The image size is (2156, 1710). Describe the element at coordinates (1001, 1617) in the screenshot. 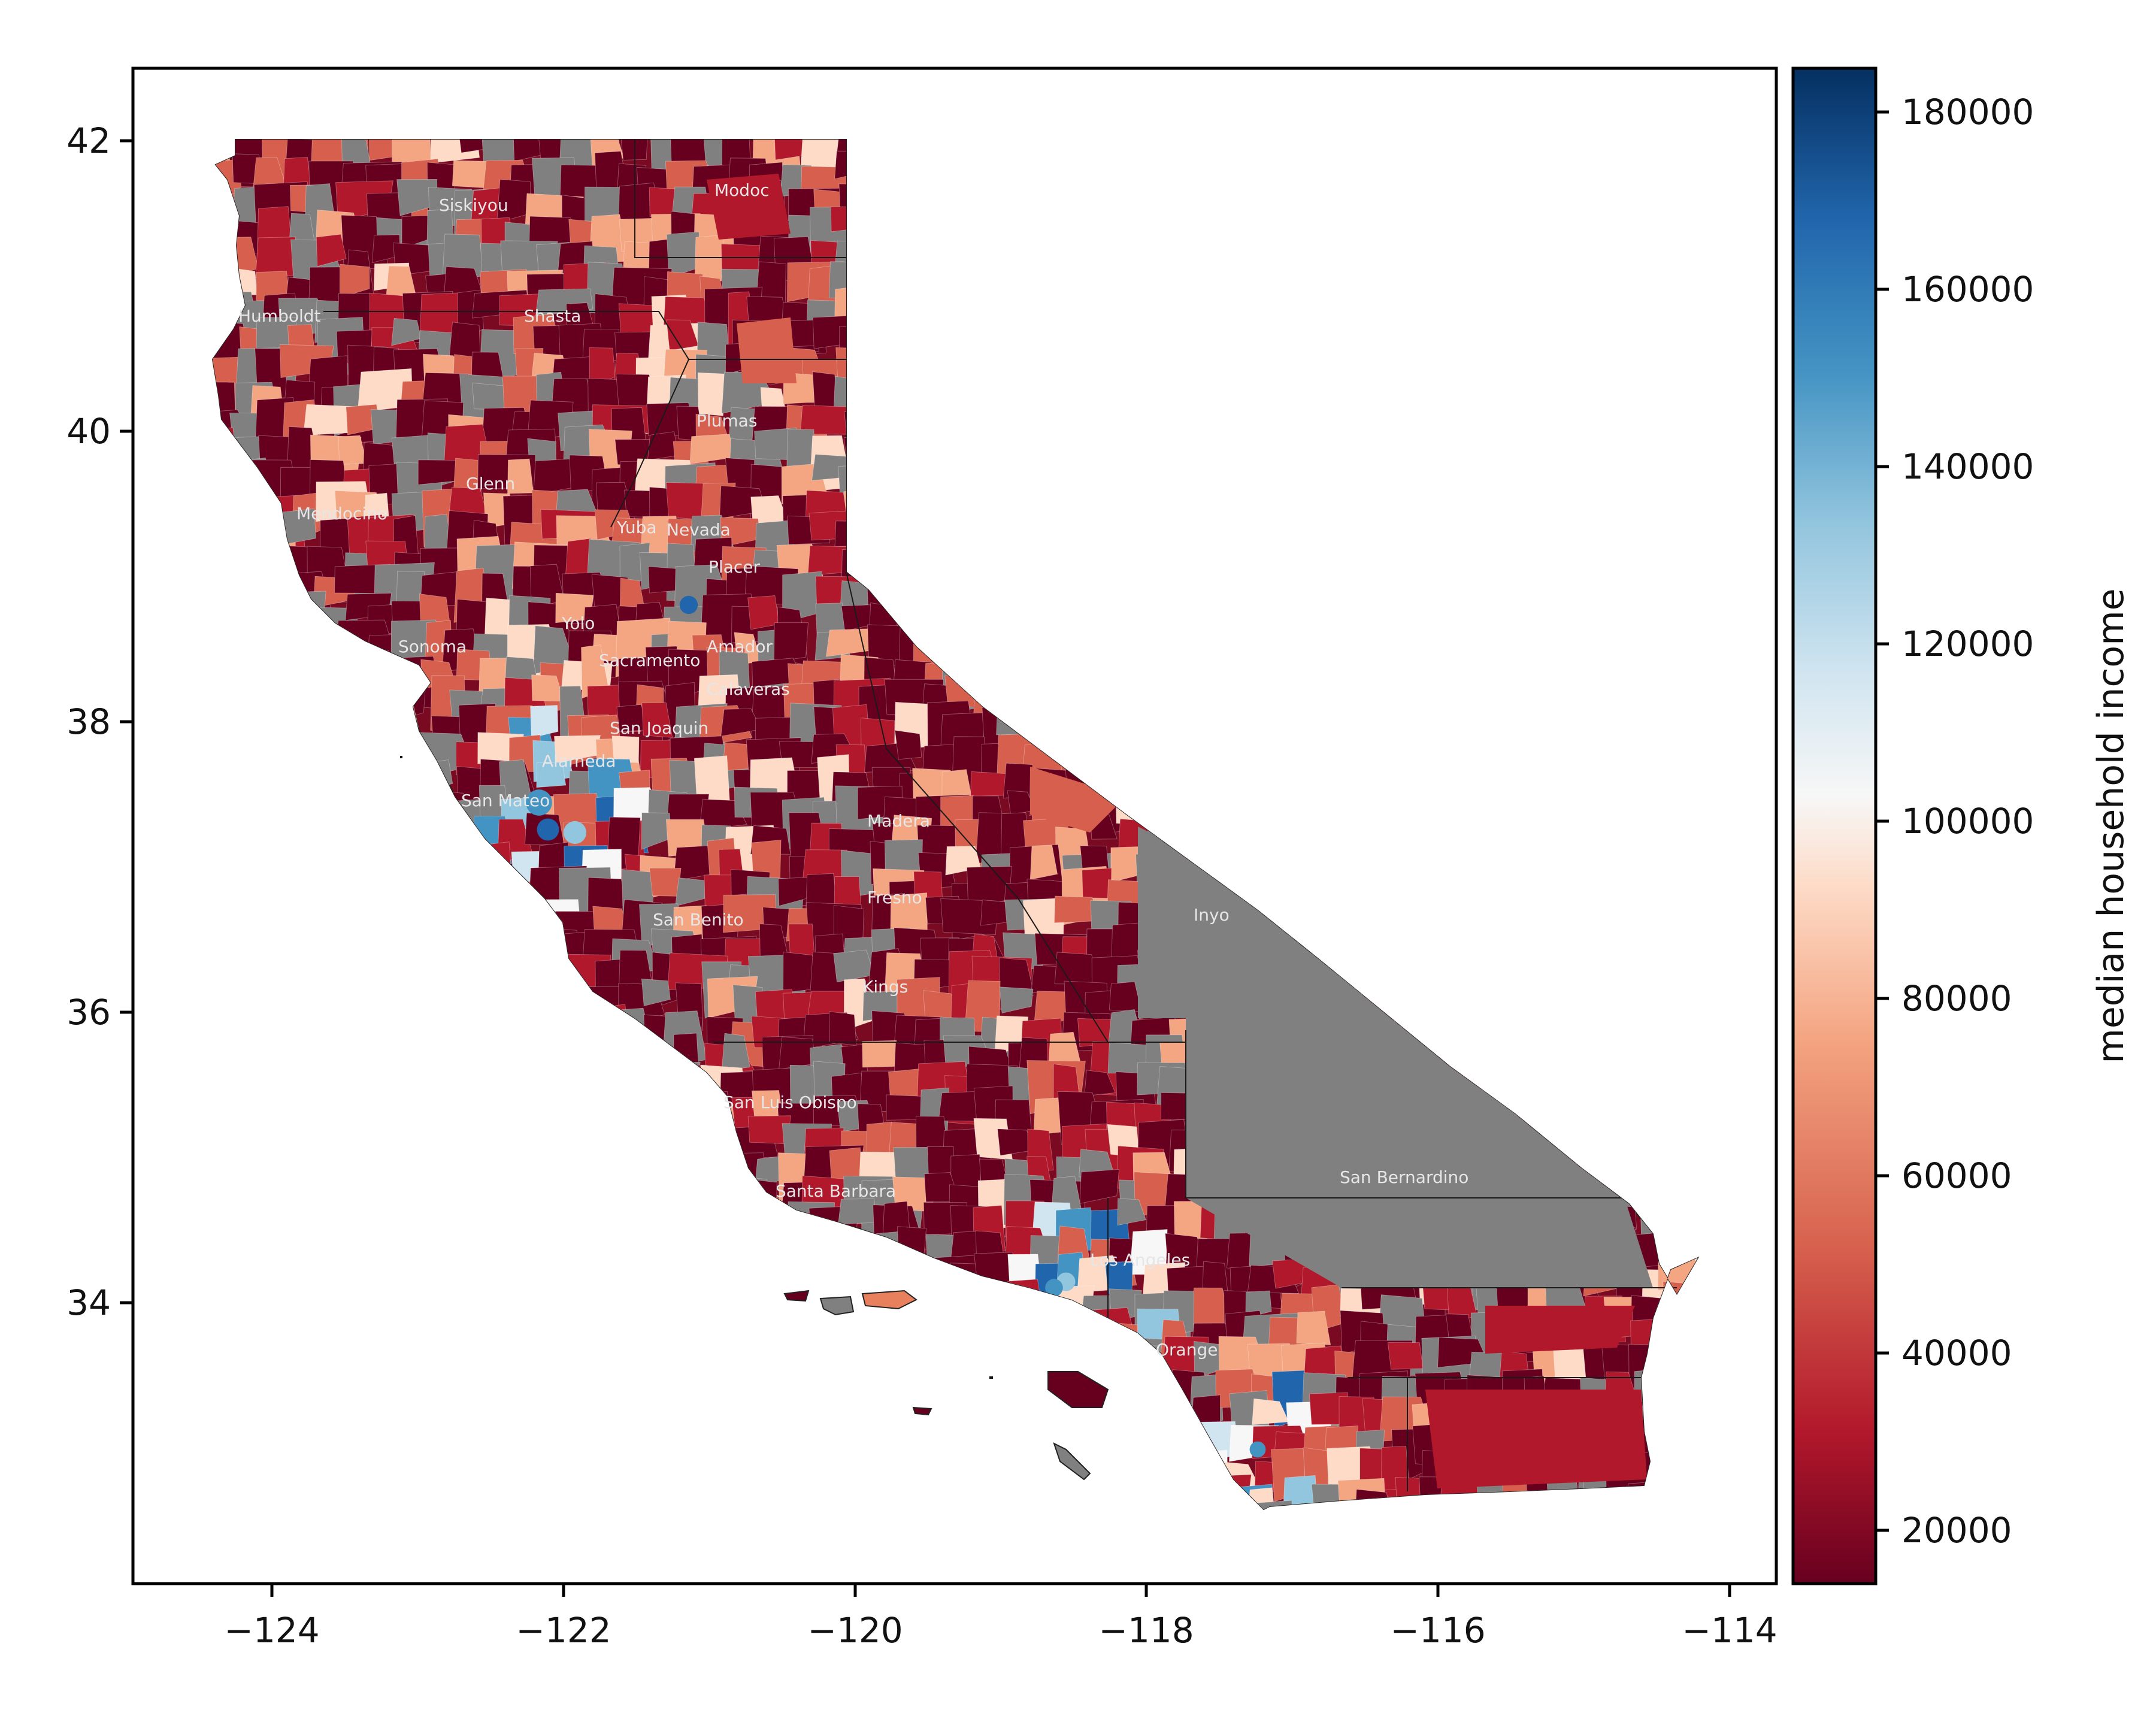

I see `x-axis: −124 −122 −120 −118 −116 −114` at that location.